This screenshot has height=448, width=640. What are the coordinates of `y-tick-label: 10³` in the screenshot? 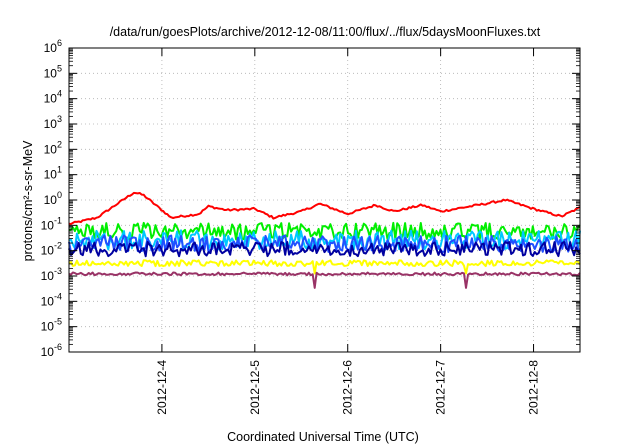 It's located at (53, 122).